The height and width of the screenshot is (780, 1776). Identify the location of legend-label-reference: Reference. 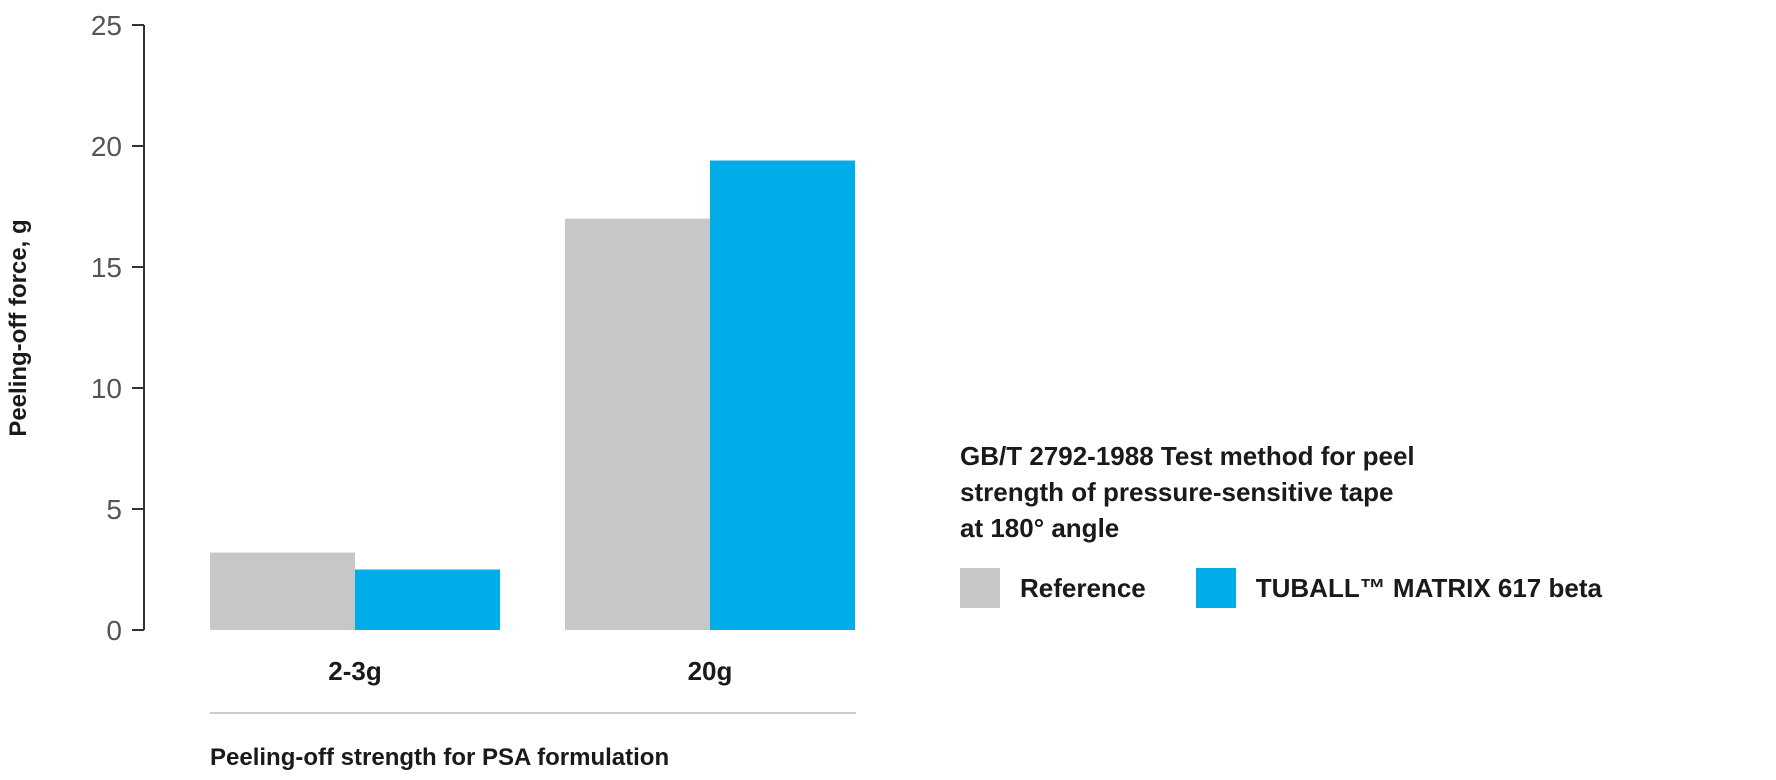
(1083, 587).